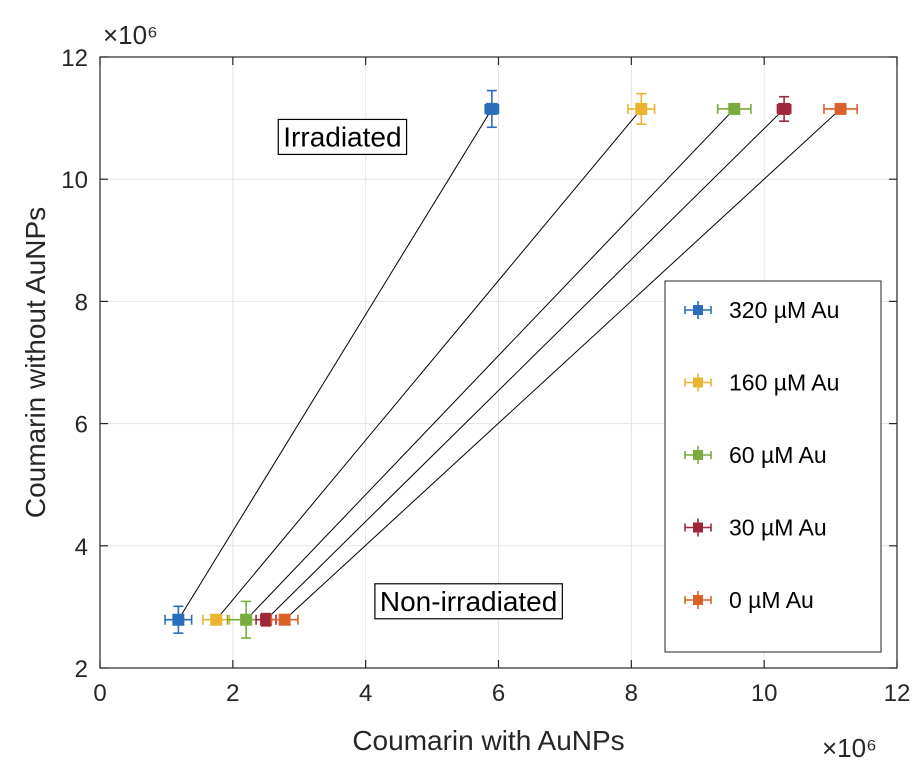 The image size is (917, 761). Describe the element at coordinates (81, 669) in the screenshot. I see `y-tick-label: 2` at that location.